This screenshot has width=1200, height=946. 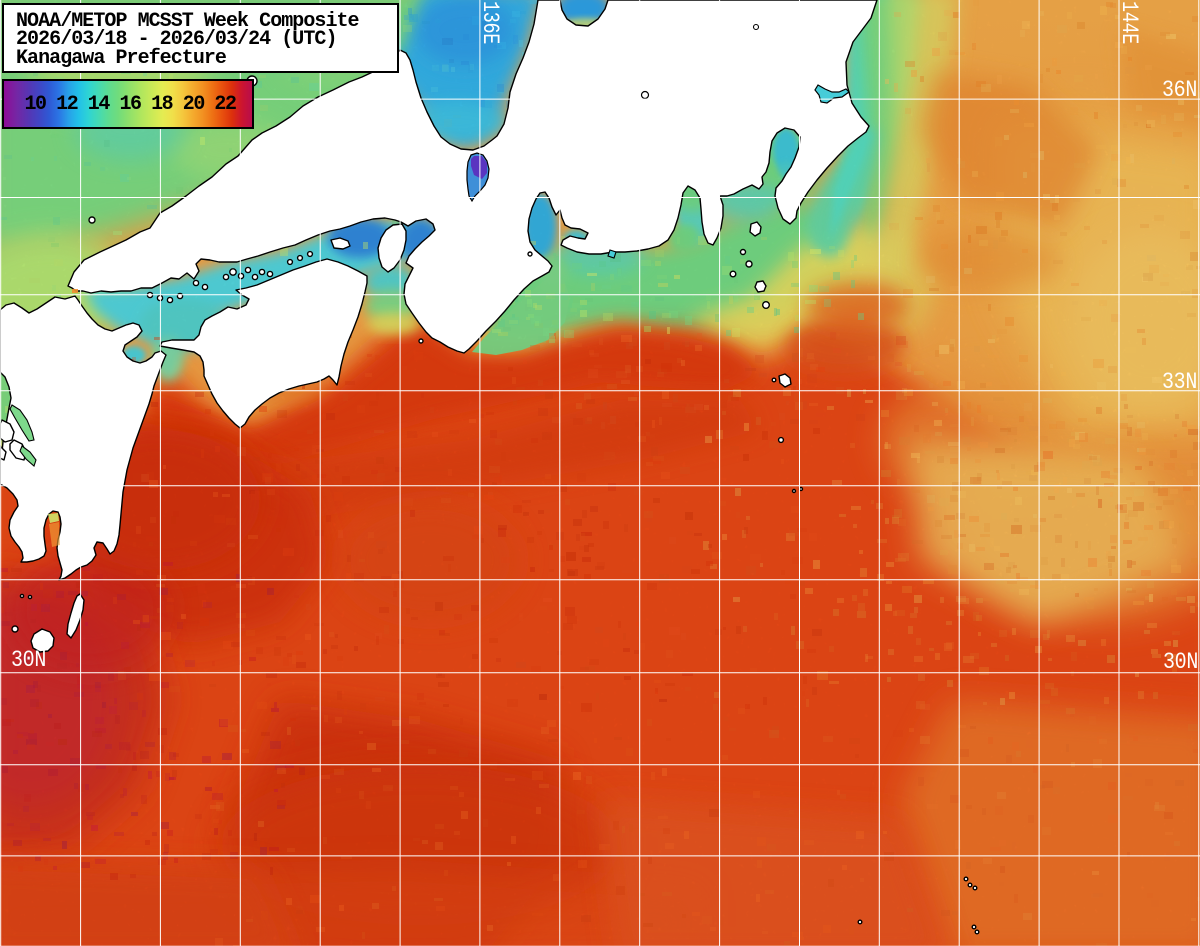 What do you see at coordinates (1179, 90) in the screenshot?
I see `svg-text: 36N` at bounding box center [1179, 90].